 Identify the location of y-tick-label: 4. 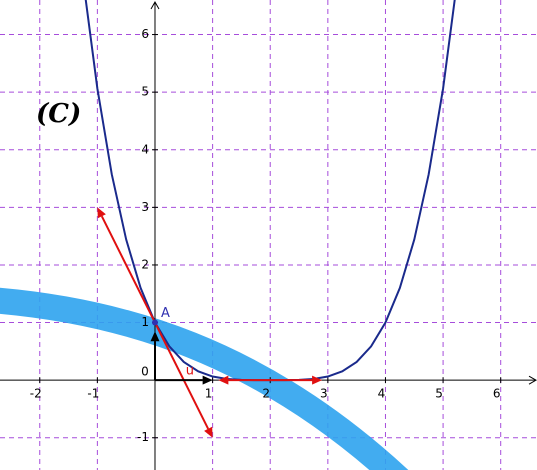
(145, 149).